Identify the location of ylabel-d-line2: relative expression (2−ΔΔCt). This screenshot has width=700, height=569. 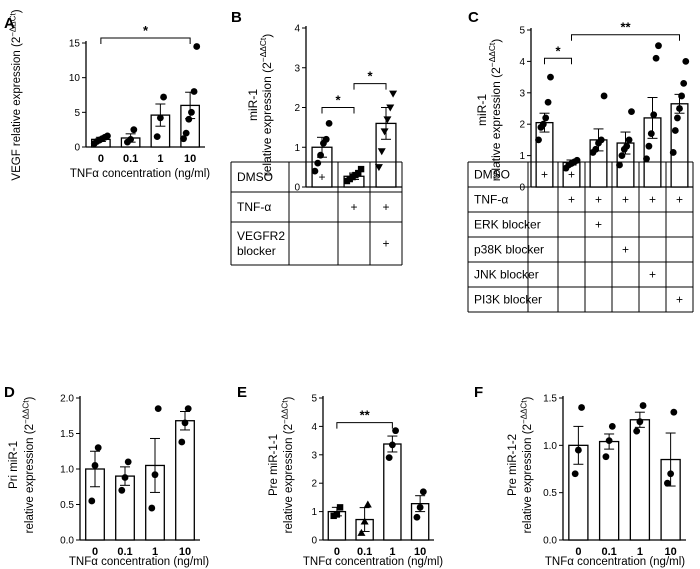
(28, 465).